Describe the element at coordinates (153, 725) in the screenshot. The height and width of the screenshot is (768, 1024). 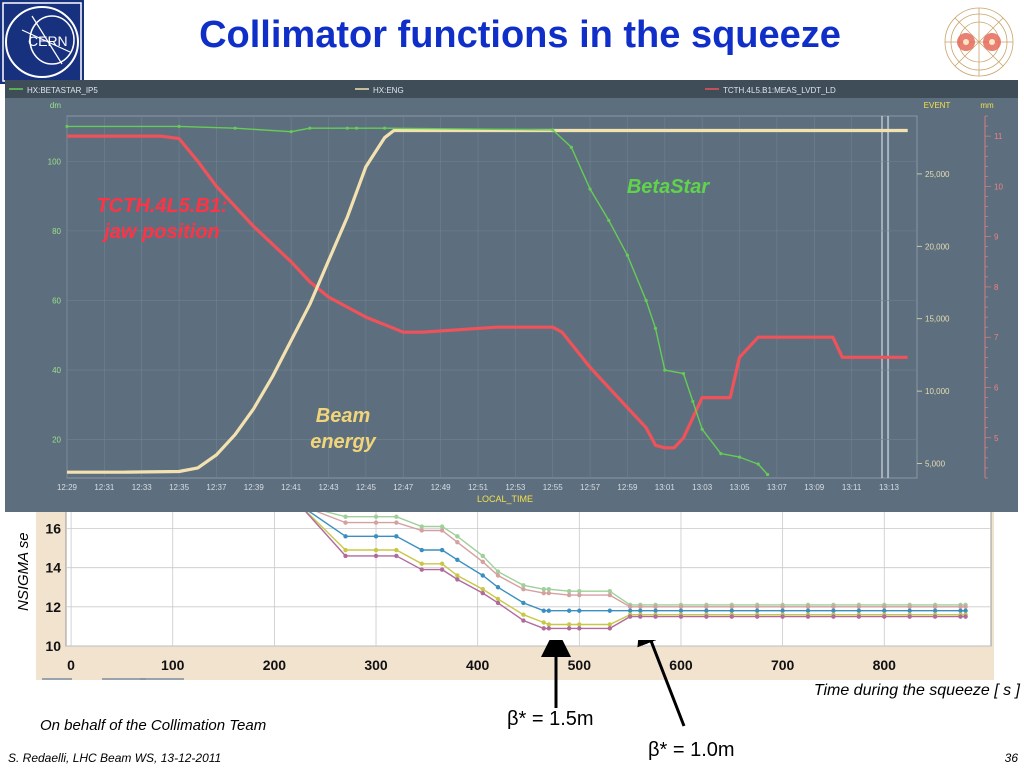
I see `collaboration-note: On behalf of the Collimation Team` at that location.